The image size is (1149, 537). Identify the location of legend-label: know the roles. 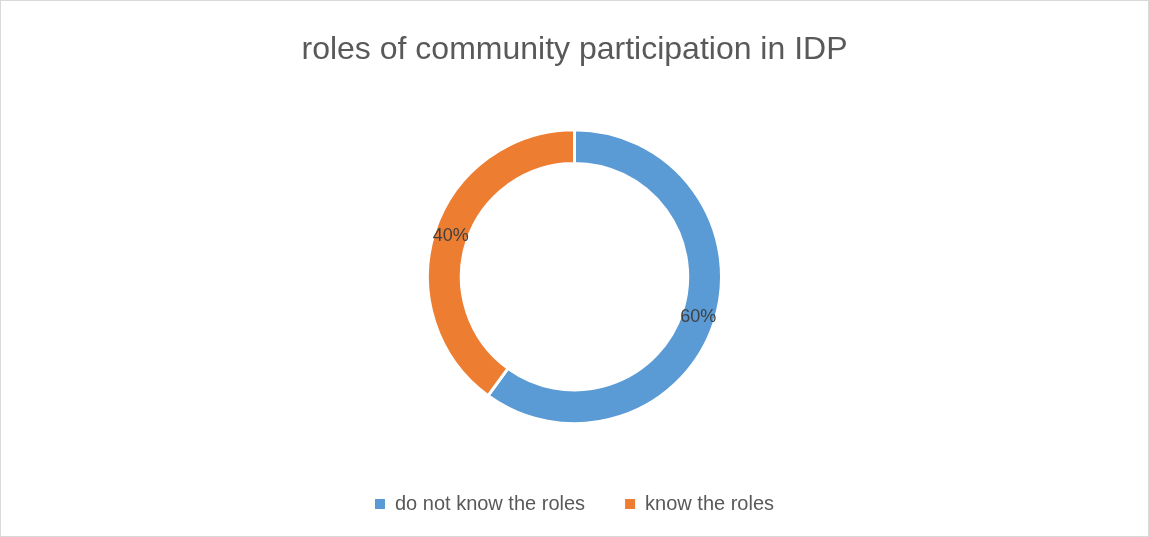
(710, 502).